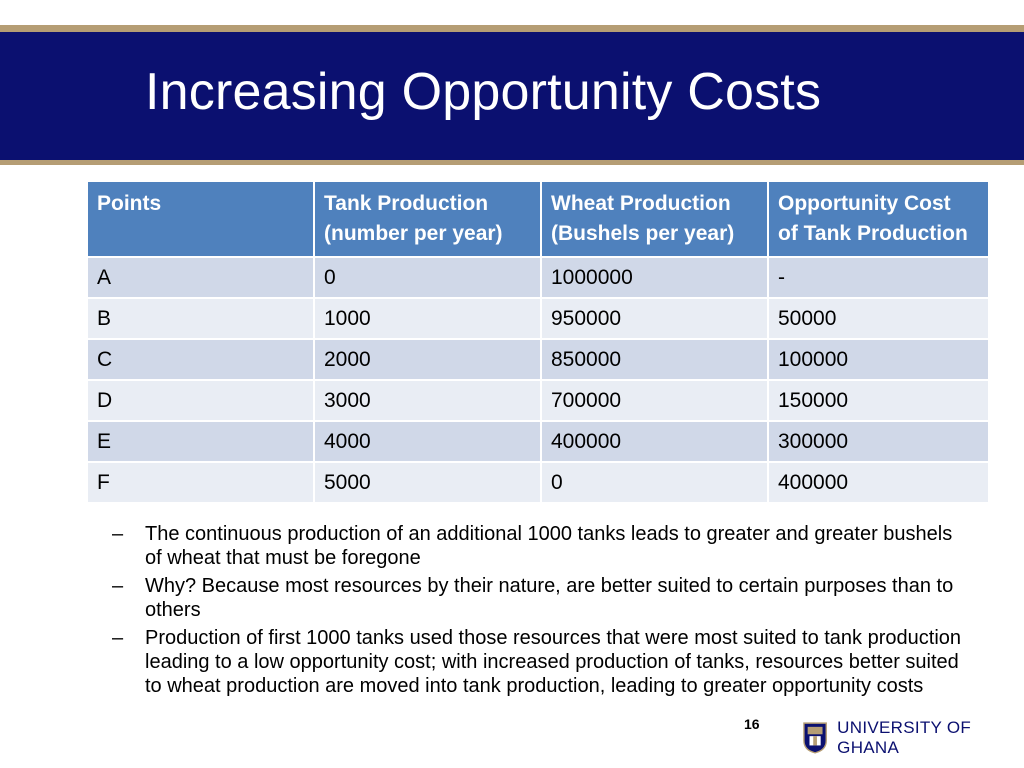 This screenshot has height=768, width=1024. Describe the element at coordinates (878, 318) in the screenshot. I see `cell-cost: 50000` at that location.